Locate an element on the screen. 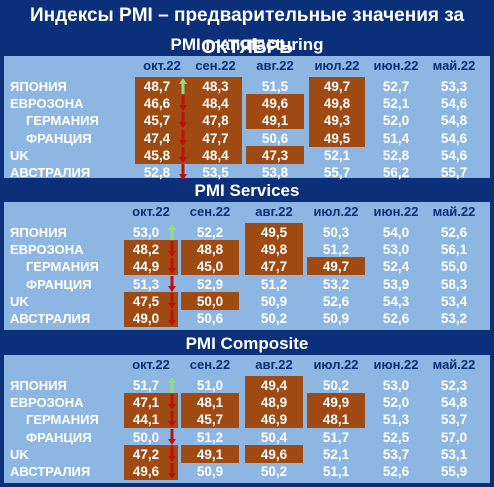 The height and width of the screenshot is (487, 494). section-title: PMI Composite is located at coordinates (247, 343).